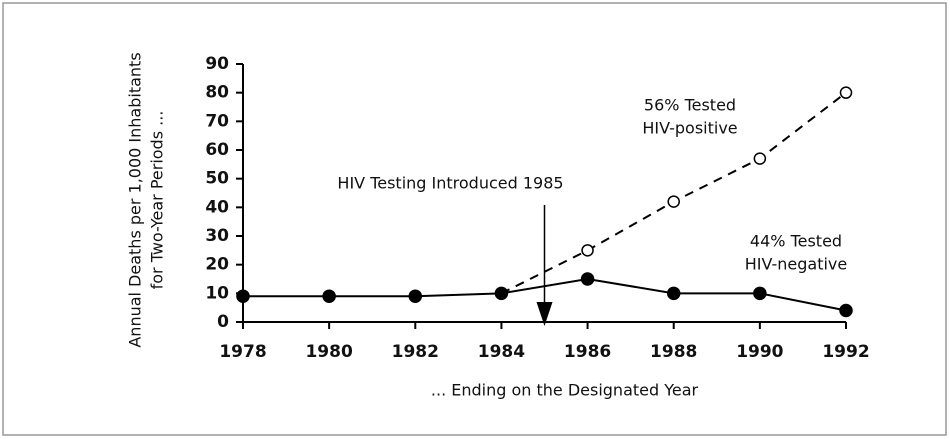  I want to click on series-label: HIV-positive, so click(689, 128).